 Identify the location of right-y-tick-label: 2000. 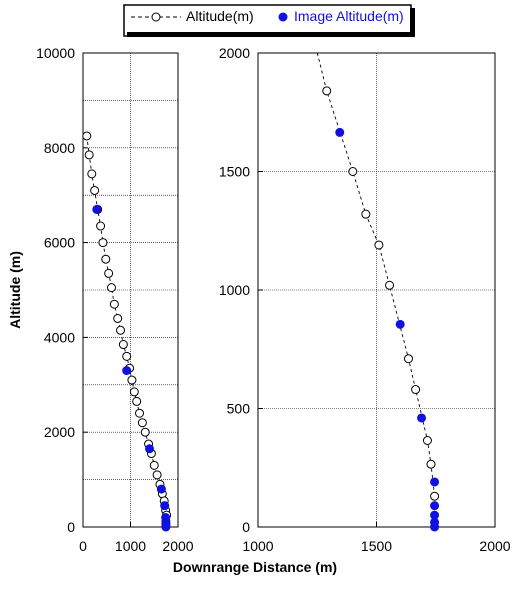
(234, 53).